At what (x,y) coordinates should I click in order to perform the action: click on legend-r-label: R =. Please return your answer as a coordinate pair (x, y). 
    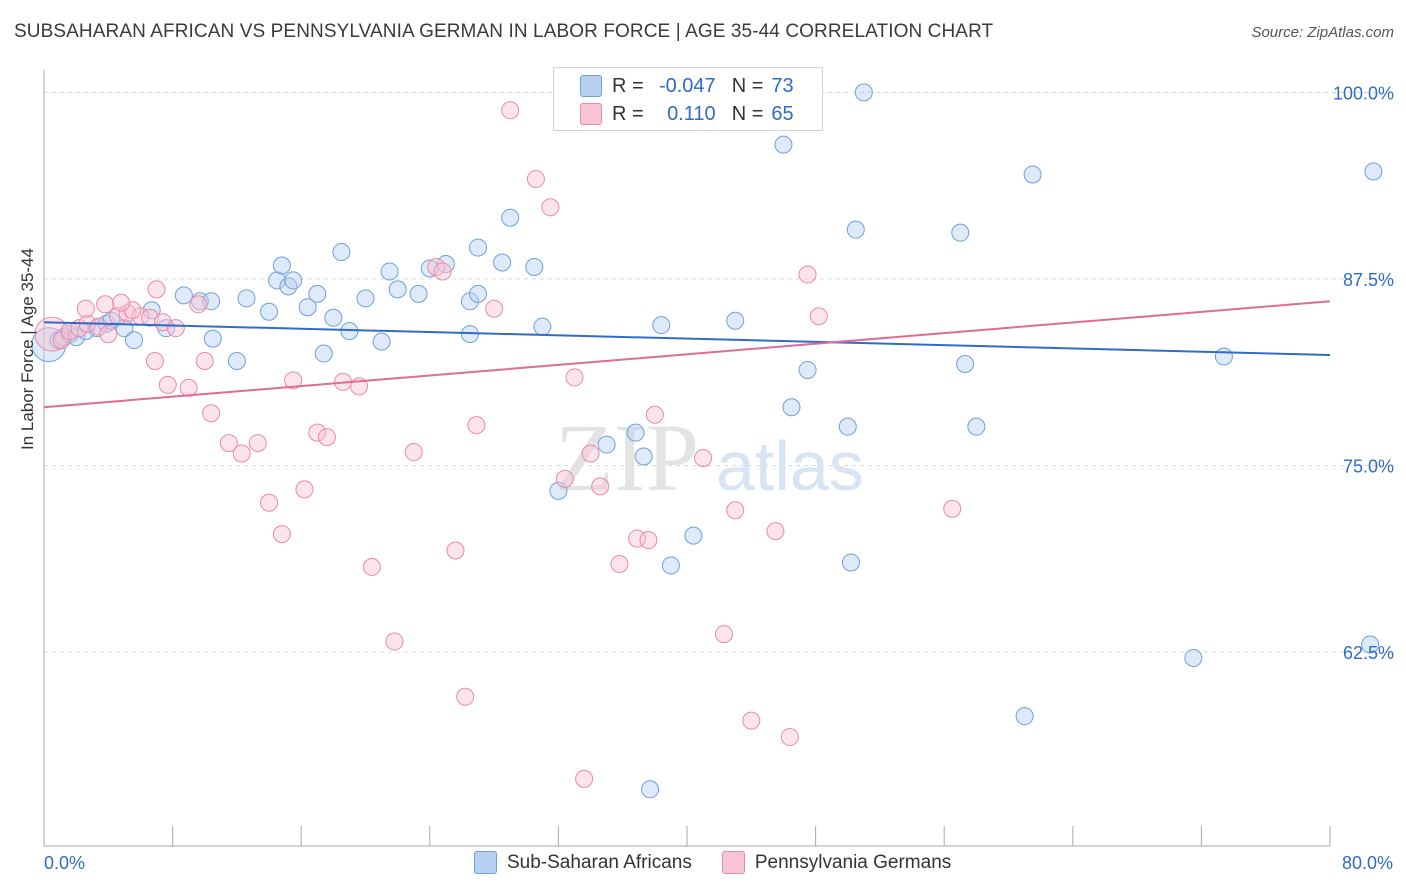
    Looking at the image, I should click on (628, 113).